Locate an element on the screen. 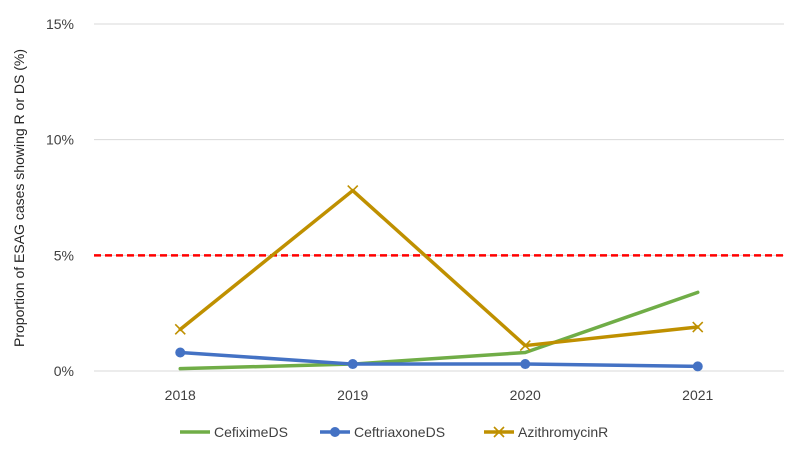 This screenshot has width=800, height=457. legend-item-ceftriaxoneds: CeftriaxoneDS is located at coordinates (382, 432).